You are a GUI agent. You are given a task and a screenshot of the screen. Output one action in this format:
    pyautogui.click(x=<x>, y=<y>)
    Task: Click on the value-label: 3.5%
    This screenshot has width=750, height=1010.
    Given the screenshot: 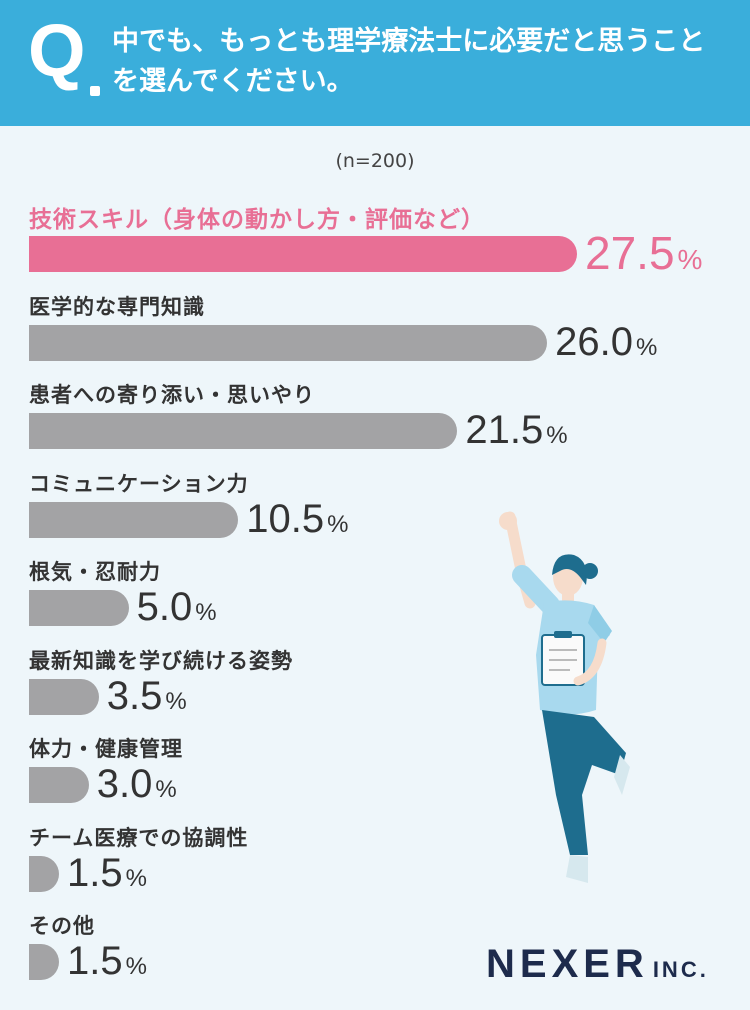 What is the action you would take?
    pyautogui.click(x=147, y=696)
    